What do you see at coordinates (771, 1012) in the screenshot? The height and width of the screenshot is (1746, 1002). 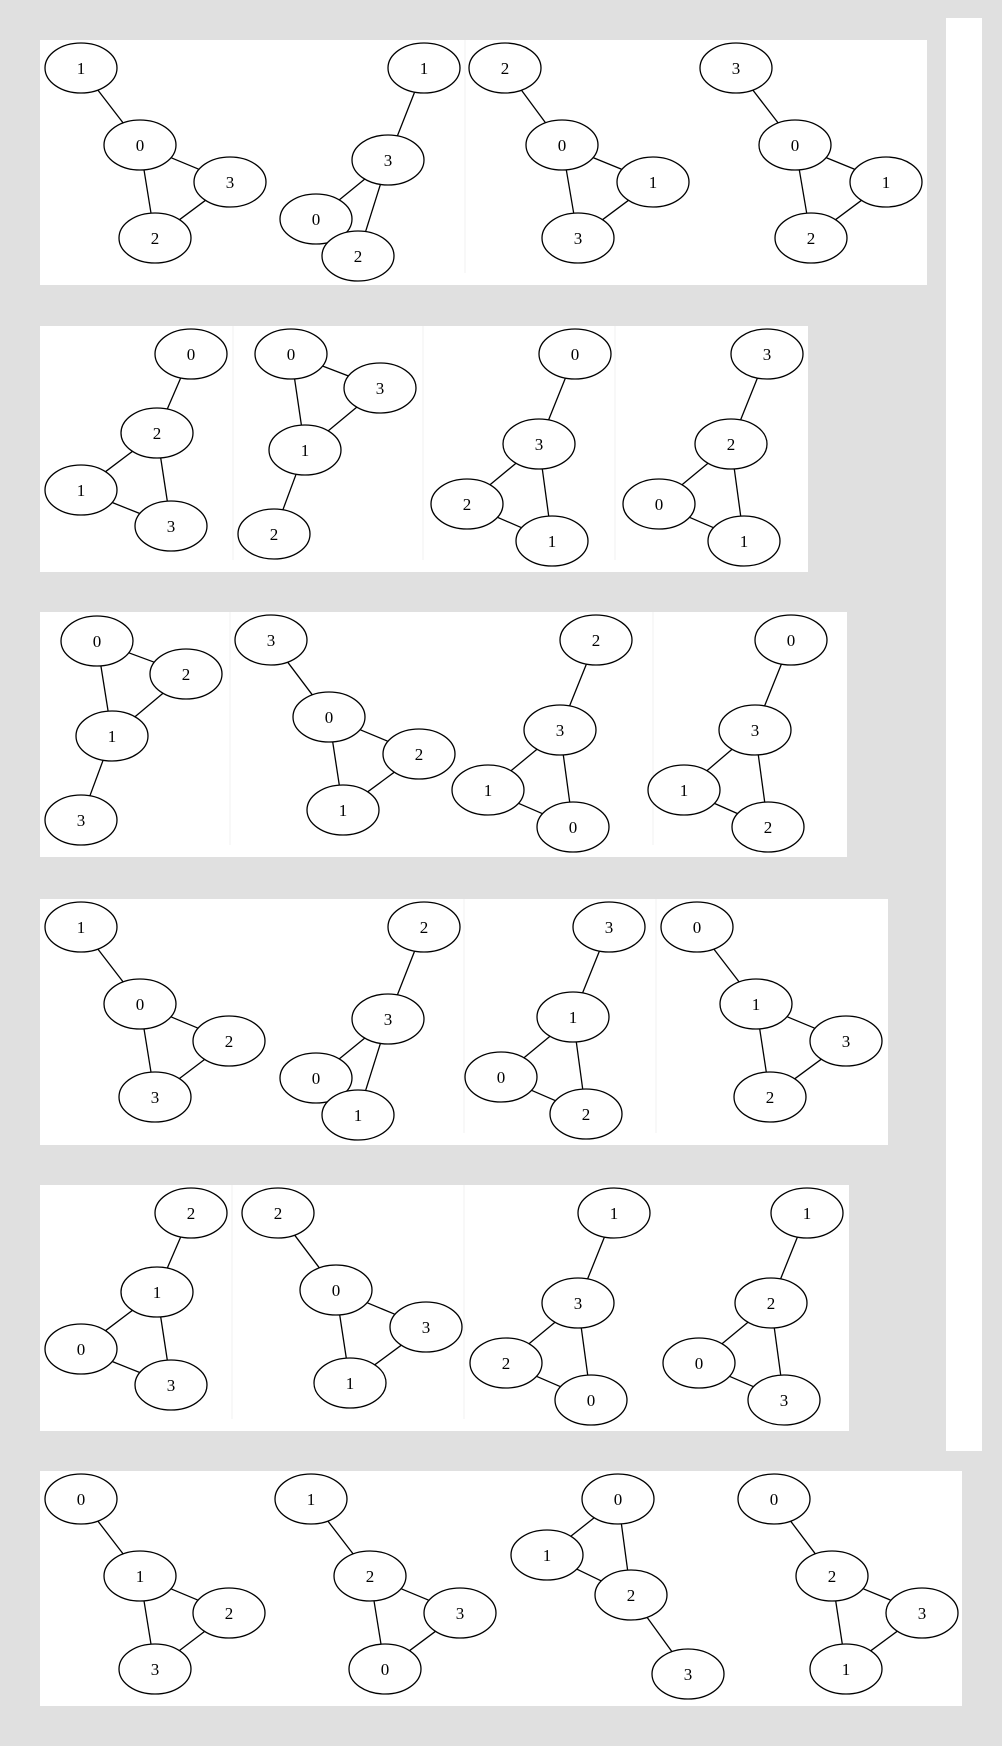 I see `graph-4-4: 0 1 3 2` at bounding box center [771, 1012].